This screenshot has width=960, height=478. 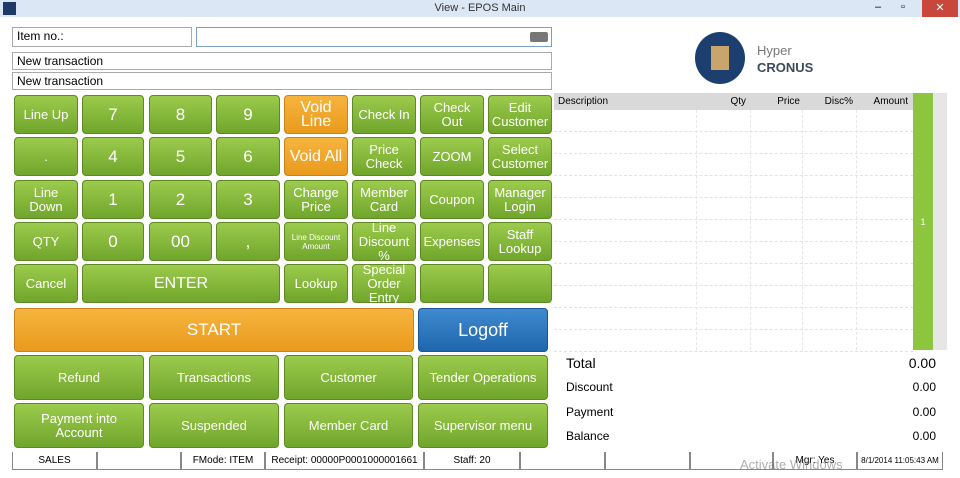 I want to click on keypad-button: Line Discount Amount, so click(x=316, y=241).